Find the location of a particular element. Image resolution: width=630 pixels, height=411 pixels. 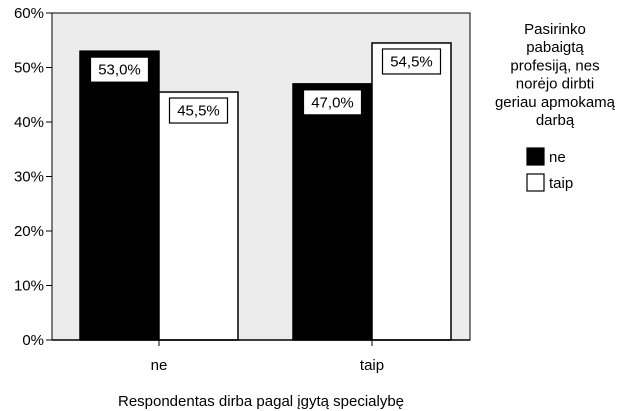

y-ticks-group: 0% 10% 20% 30% 40% 50% 60% is located at coordinates (33, 177).